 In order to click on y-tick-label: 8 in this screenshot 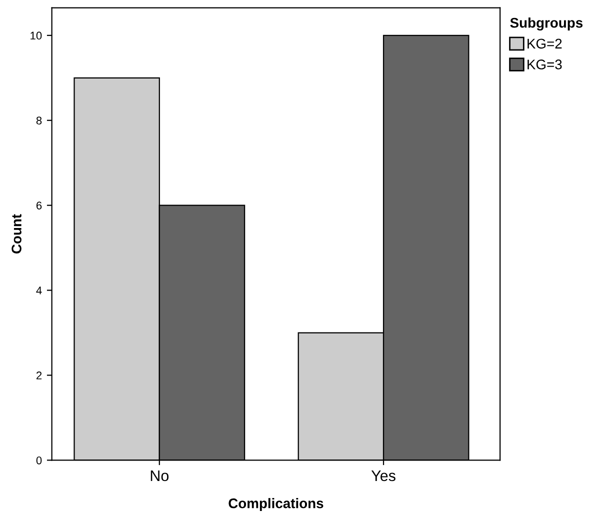, I will do `click(39, 120)`.